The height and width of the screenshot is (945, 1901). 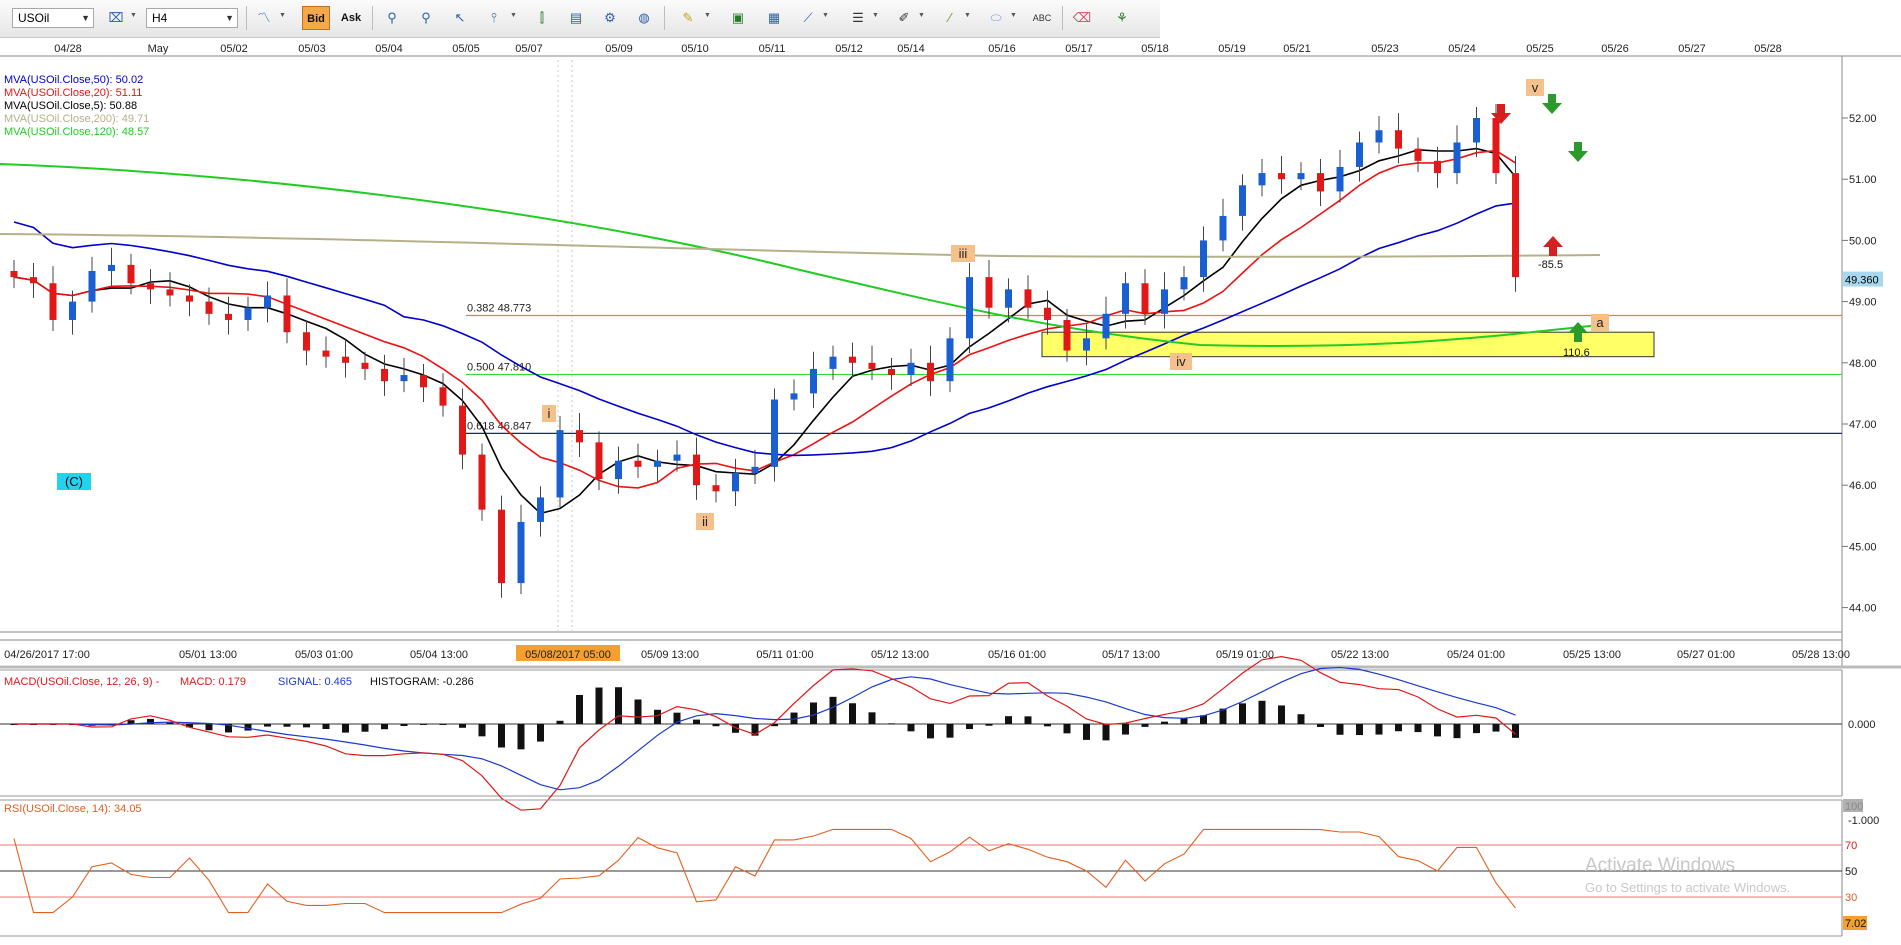 What do you see at coordinates (610, 17) in the screenshot?
I see `studies-icon: ⚙` at bounding box center [610, 17].